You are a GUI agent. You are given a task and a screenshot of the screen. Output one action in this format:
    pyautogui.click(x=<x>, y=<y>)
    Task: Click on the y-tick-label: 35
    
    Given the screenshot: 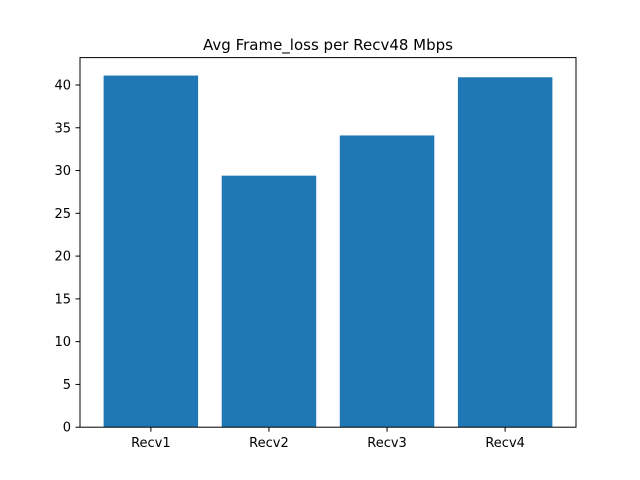 What is the action you would take?
    pyautogui.click(x=62, y=128)
    